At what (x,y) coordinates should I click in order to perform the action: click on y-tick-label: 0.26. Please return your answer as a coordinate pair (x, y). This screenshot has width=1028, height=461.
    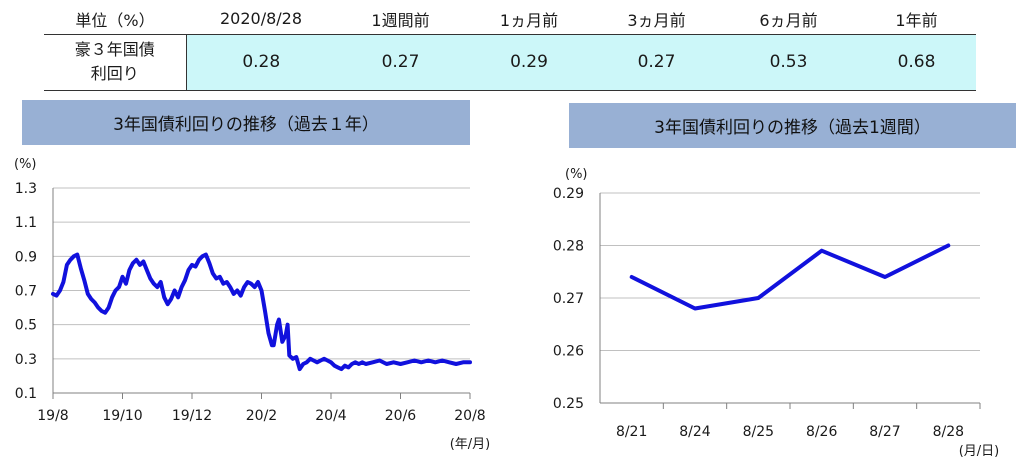
    Looking at the image, I should click on (568, 352).